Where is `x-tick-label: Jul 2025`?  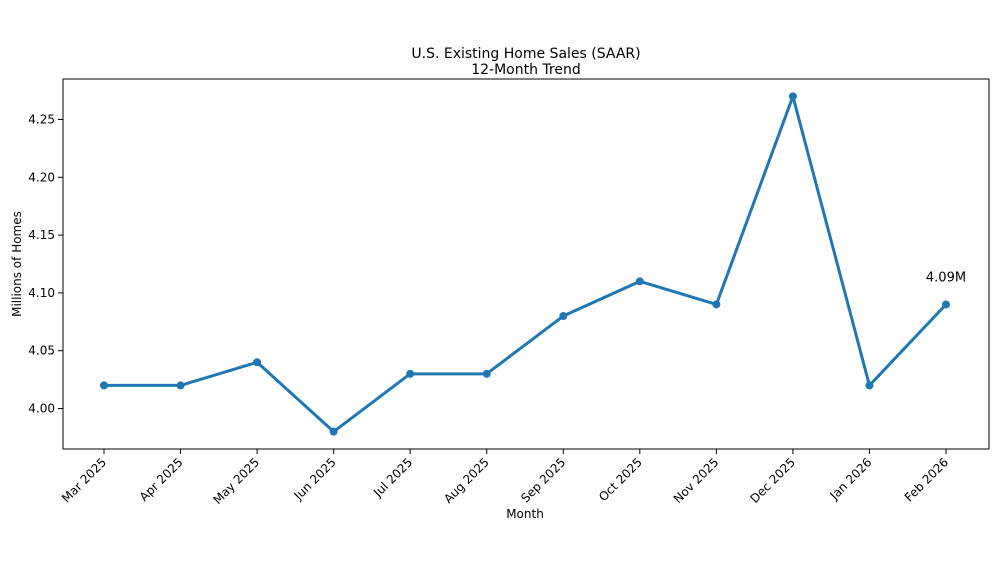
x-tick-label: Jul 2025 is located at coordinates (392, 477).